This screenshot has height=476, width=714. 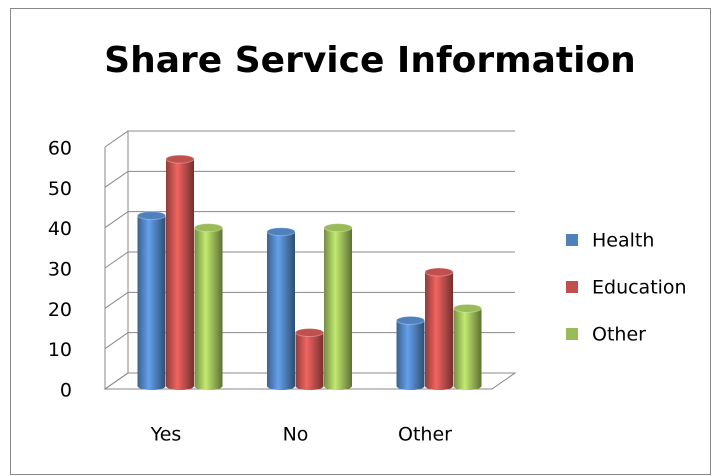 What do you see at coordinates (60, 310) in the screenshot?
I see `y-tick-label: 20` at bounding box center [60, 310].